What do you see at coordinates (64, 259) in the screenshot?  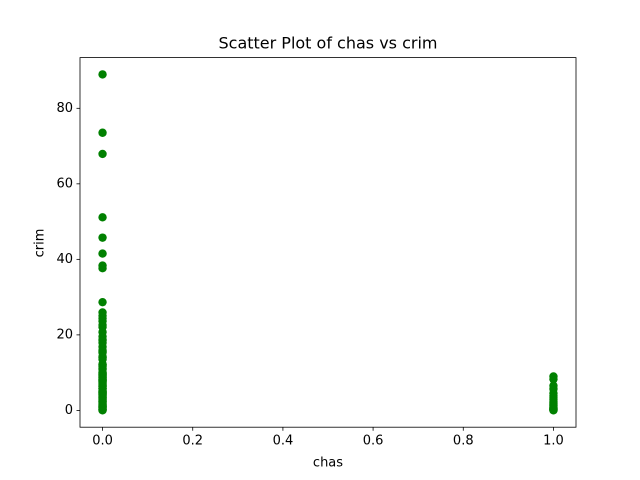 I see `y-tick-label: 40` at bounding box center [64, 259].